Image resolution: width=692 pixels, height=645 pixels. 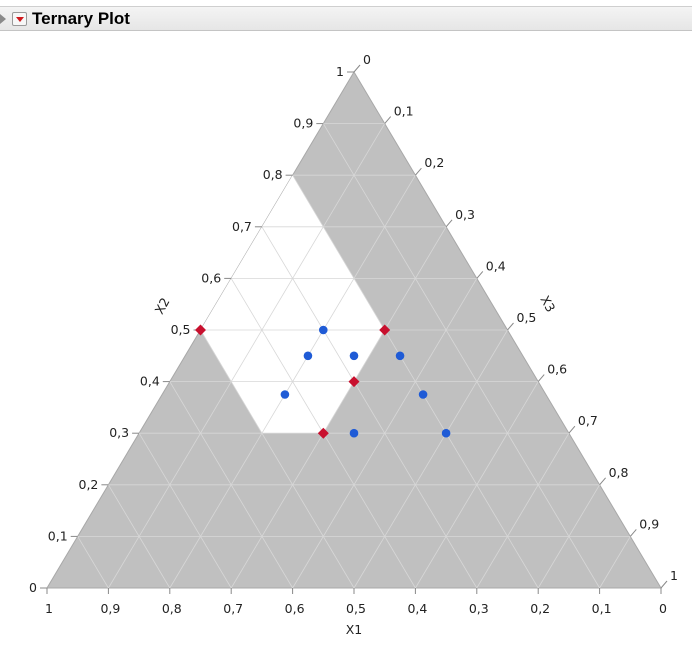 I want to click on x3-tick-label: 0, so click(x=367, y=59).